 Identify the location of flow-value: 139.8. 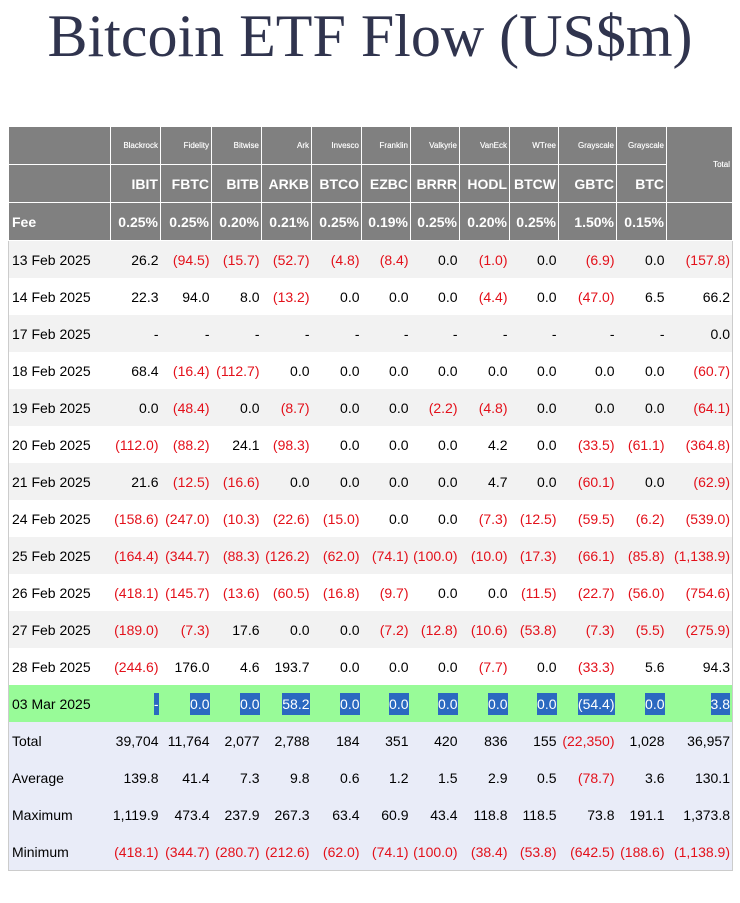
(141, 777).